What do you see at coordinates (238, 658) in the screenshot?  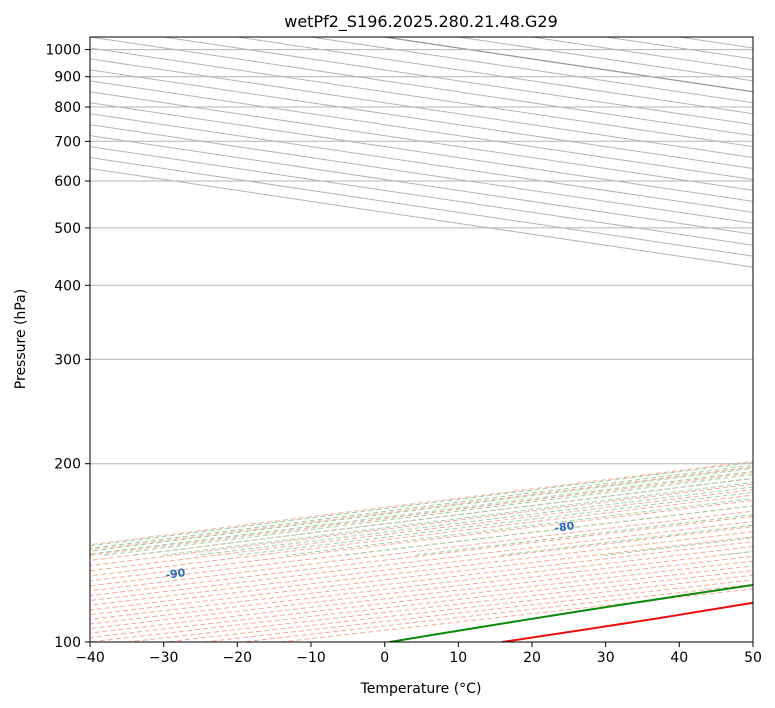 I see `x-tick-label: −20` at bounding box center [238, 658].